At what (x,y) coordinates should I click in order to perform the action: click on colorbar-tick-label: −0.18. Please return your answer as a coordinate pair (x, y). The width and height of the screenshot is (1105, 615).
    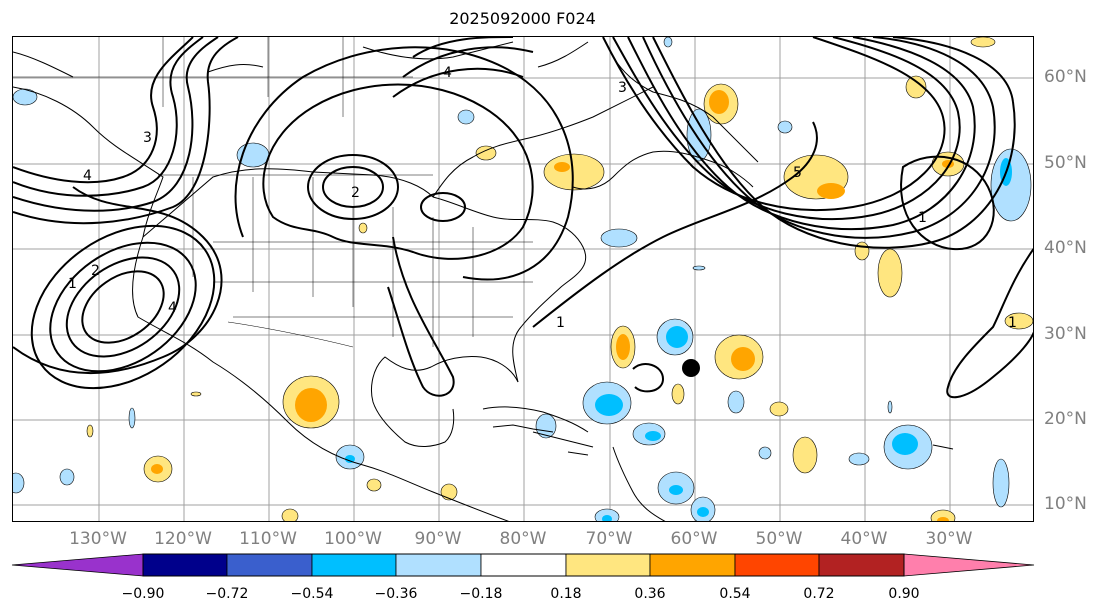
    Looking at the image, I should click on (481, 594).